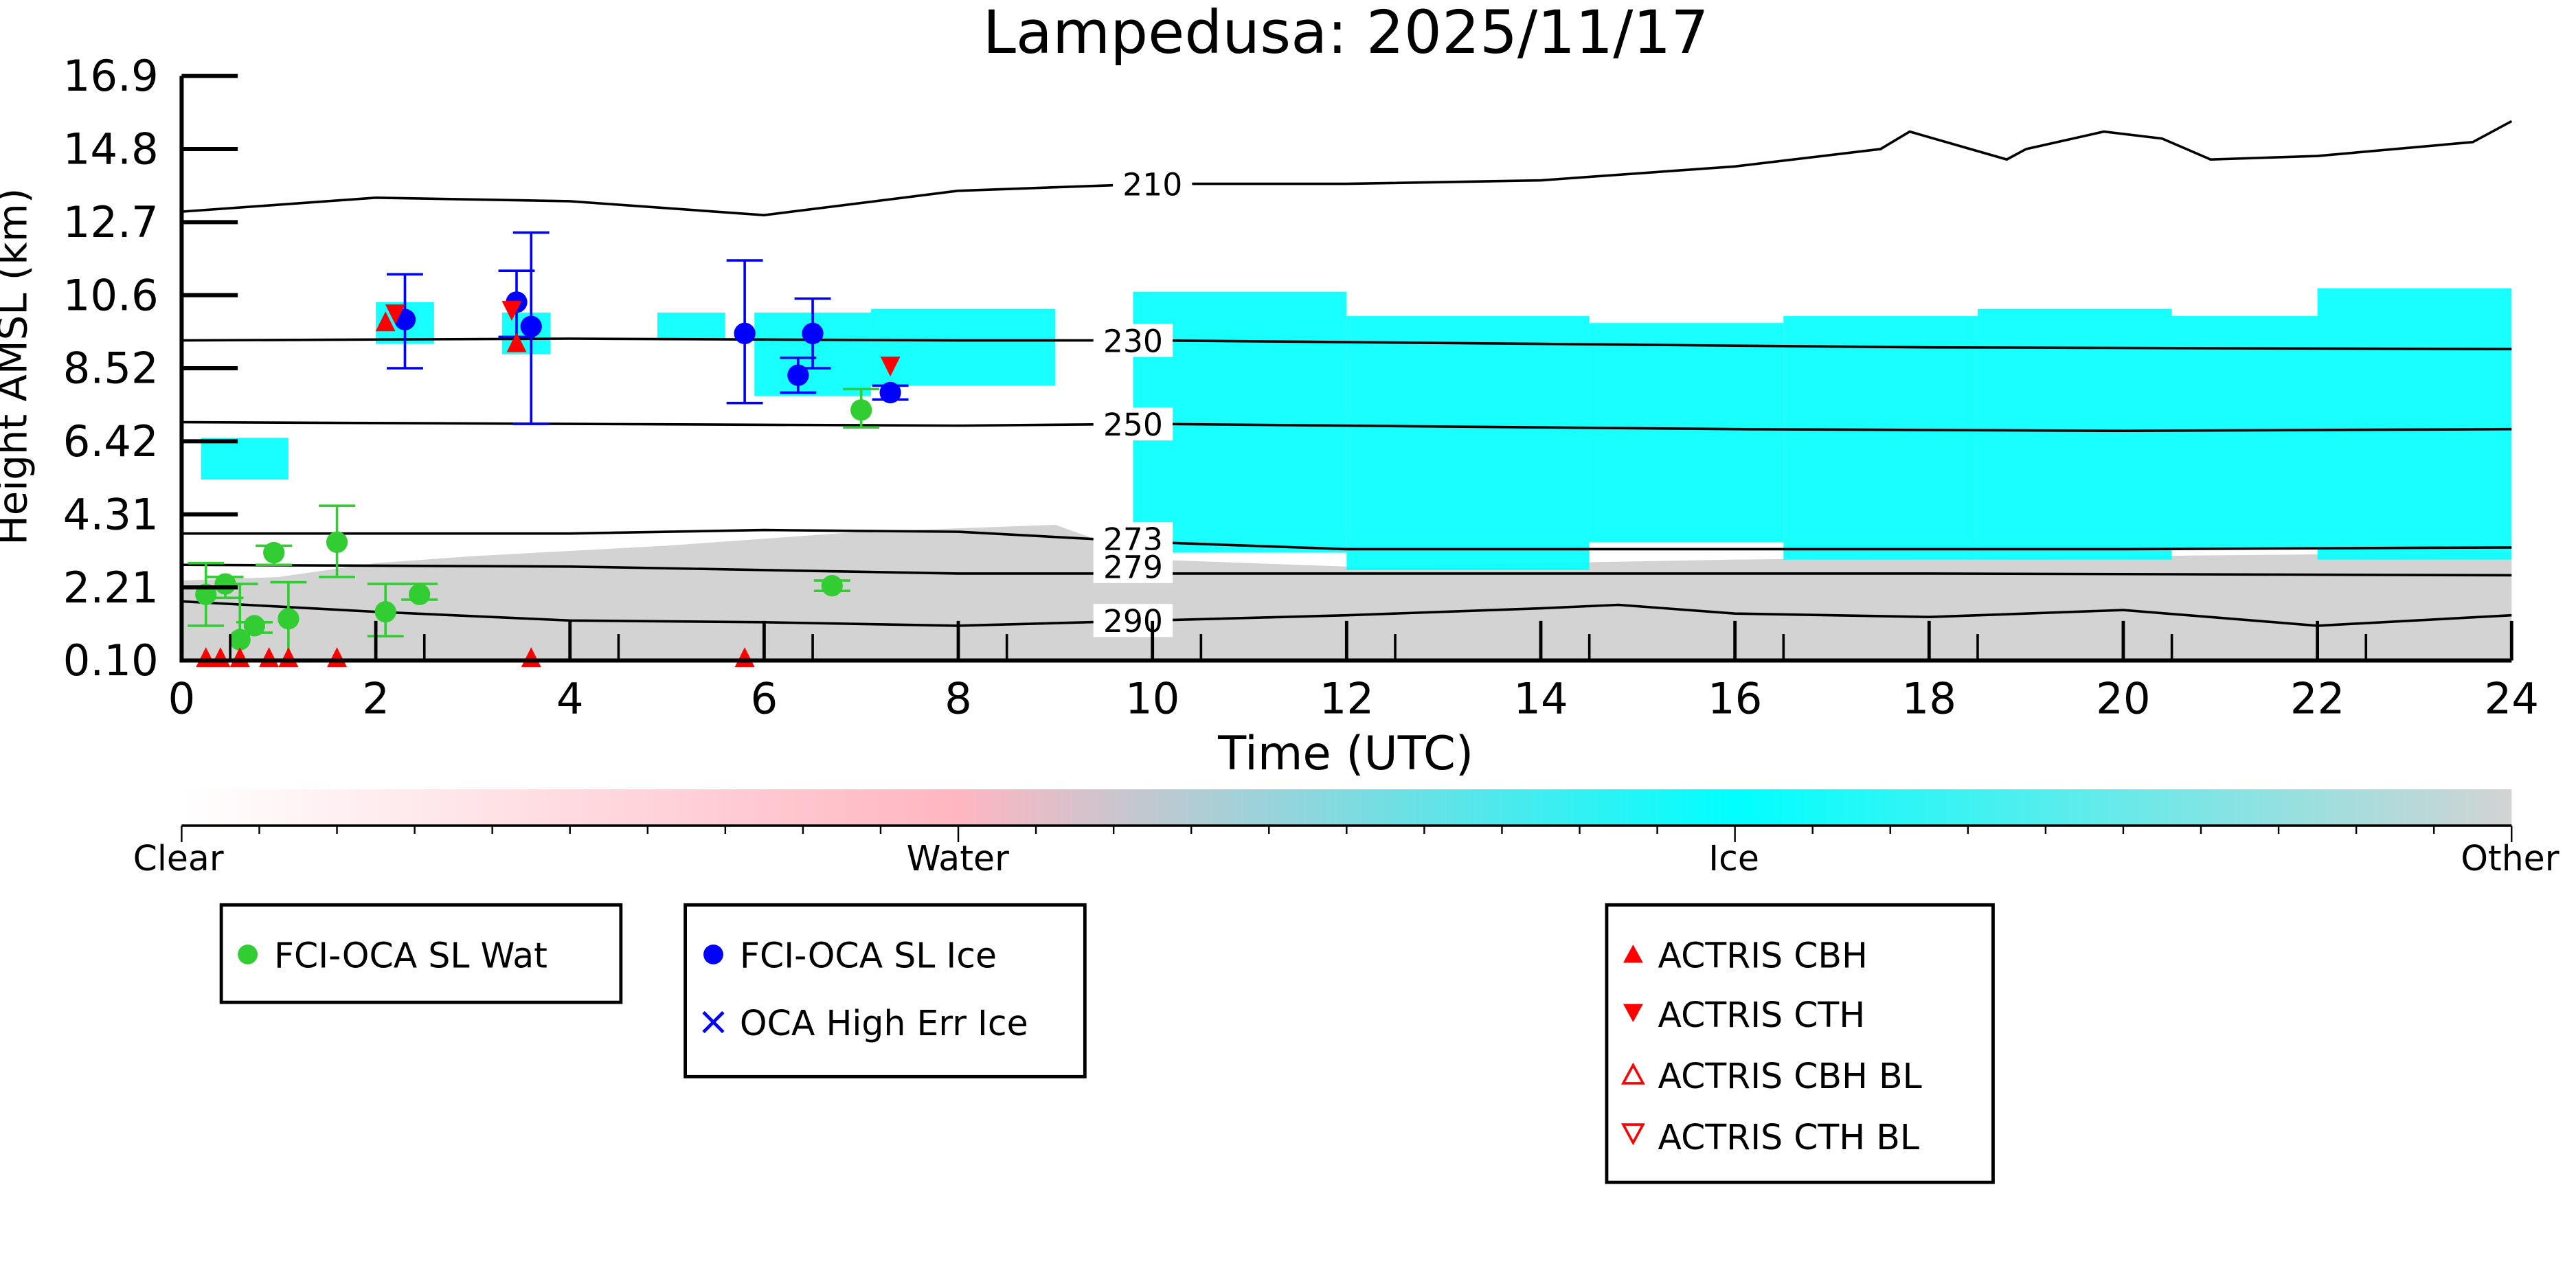 Image resolution: width=2576 pixels, height=1288 pixels. What do you see at coordinates (1929, 698) in the screenshot?
I see `x-tick-label: 18` at bounding box center [1929, 698].